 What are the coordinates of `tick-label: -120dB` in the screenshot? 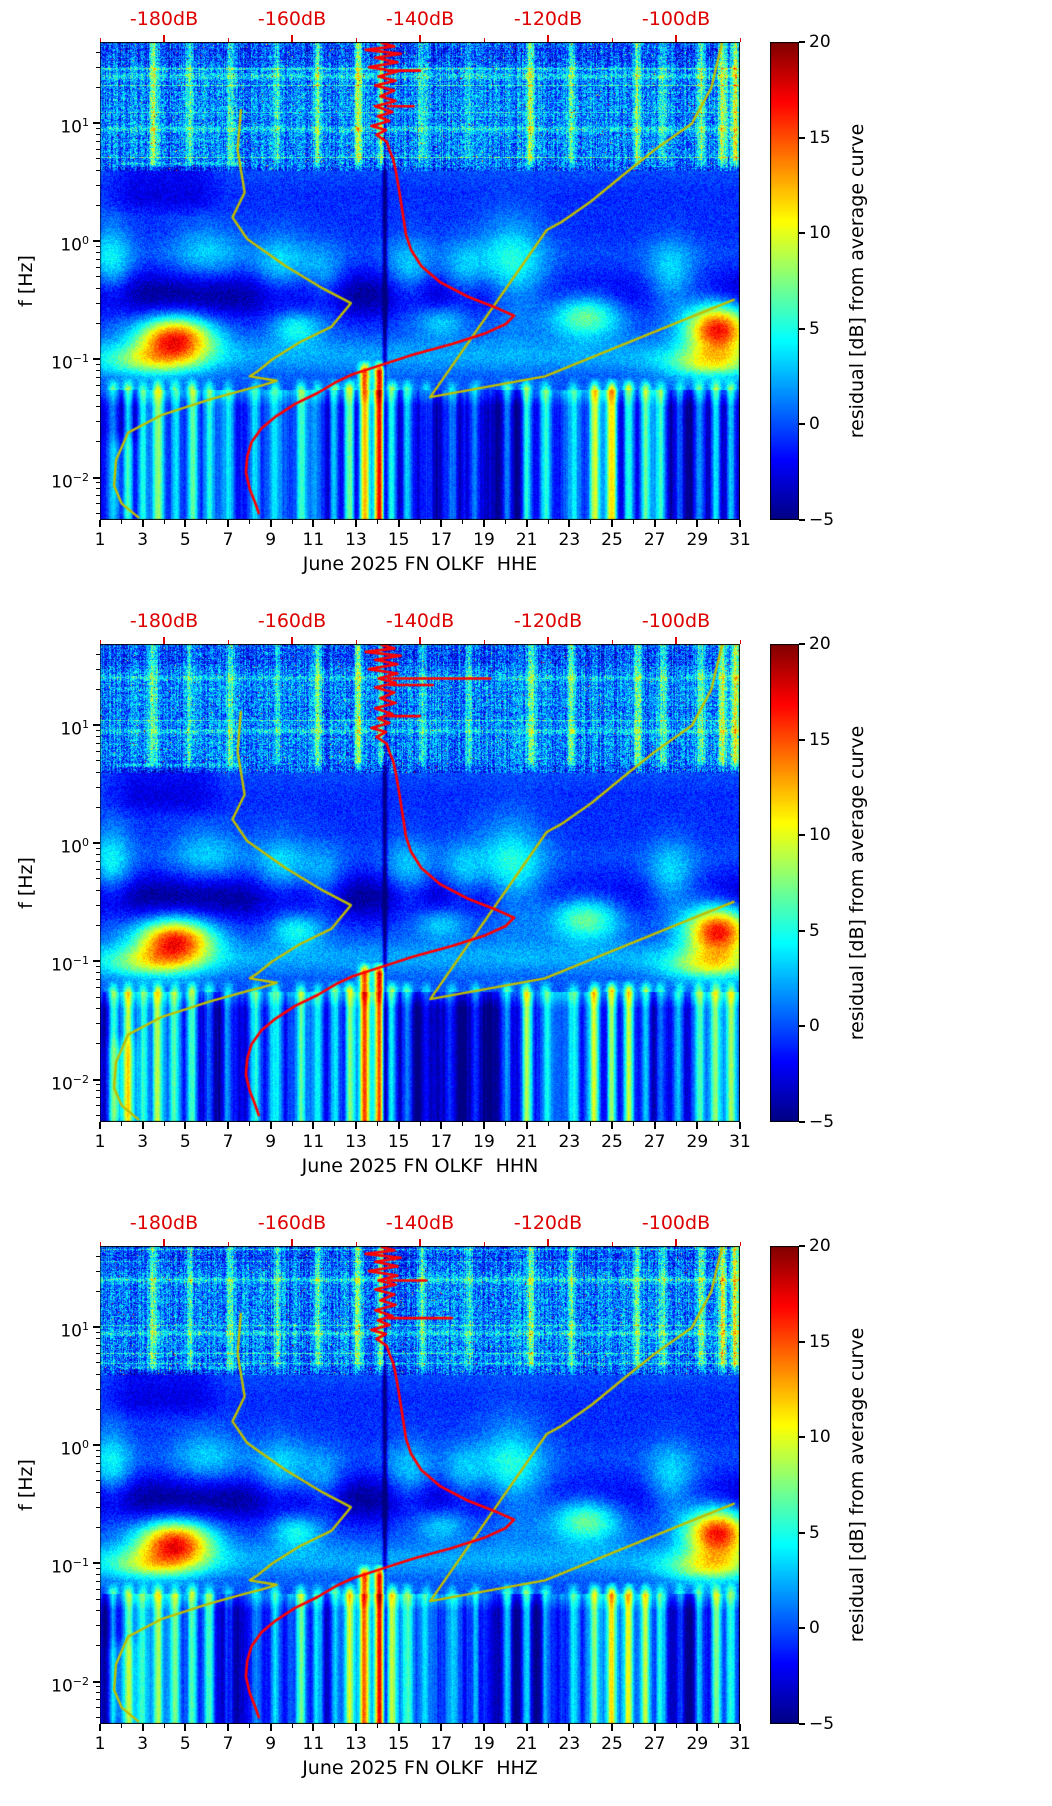 It's located at (548, 621).